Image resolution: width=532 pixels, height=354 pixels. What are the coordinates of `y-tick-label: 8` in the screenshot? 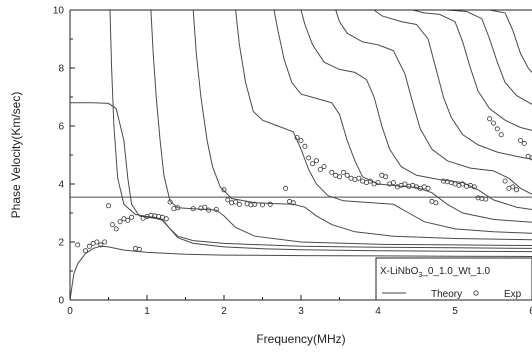 It's located at (61, 69).